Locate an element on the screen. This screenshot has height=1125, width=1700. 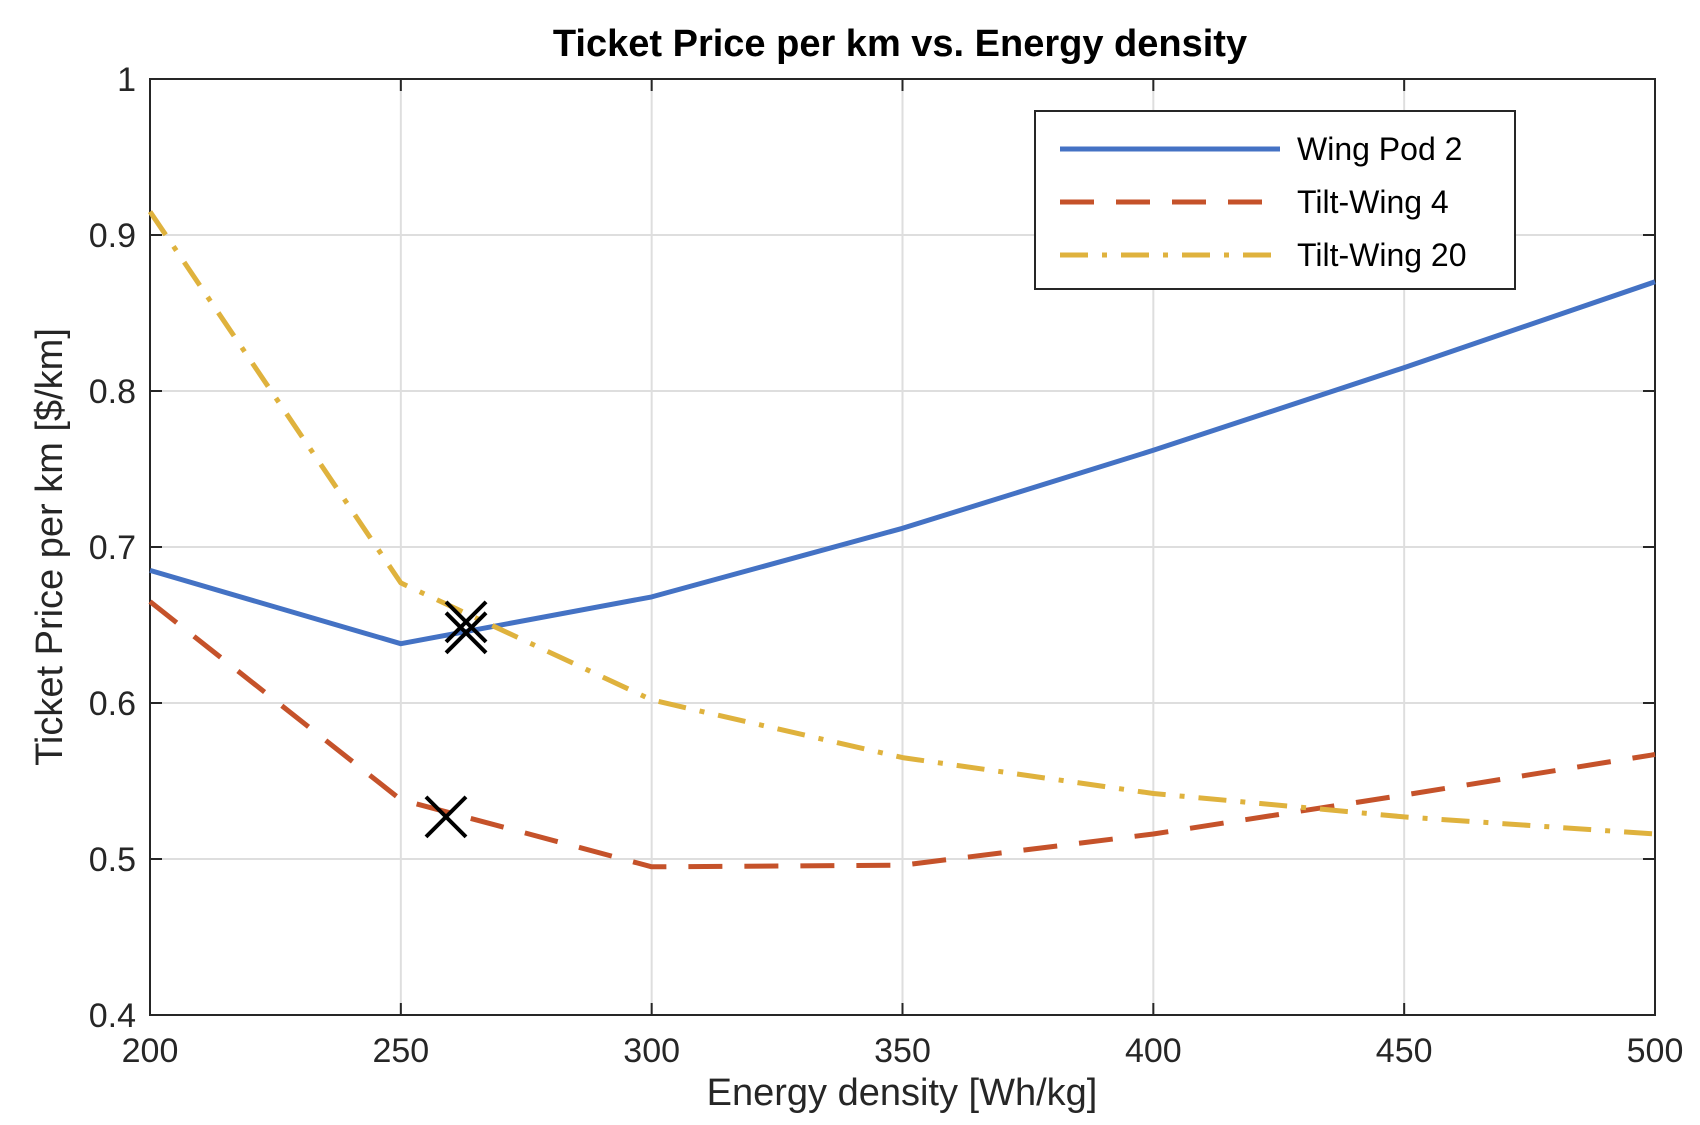
y-tick-label: 0.8 is located at coordinates (112, 392).